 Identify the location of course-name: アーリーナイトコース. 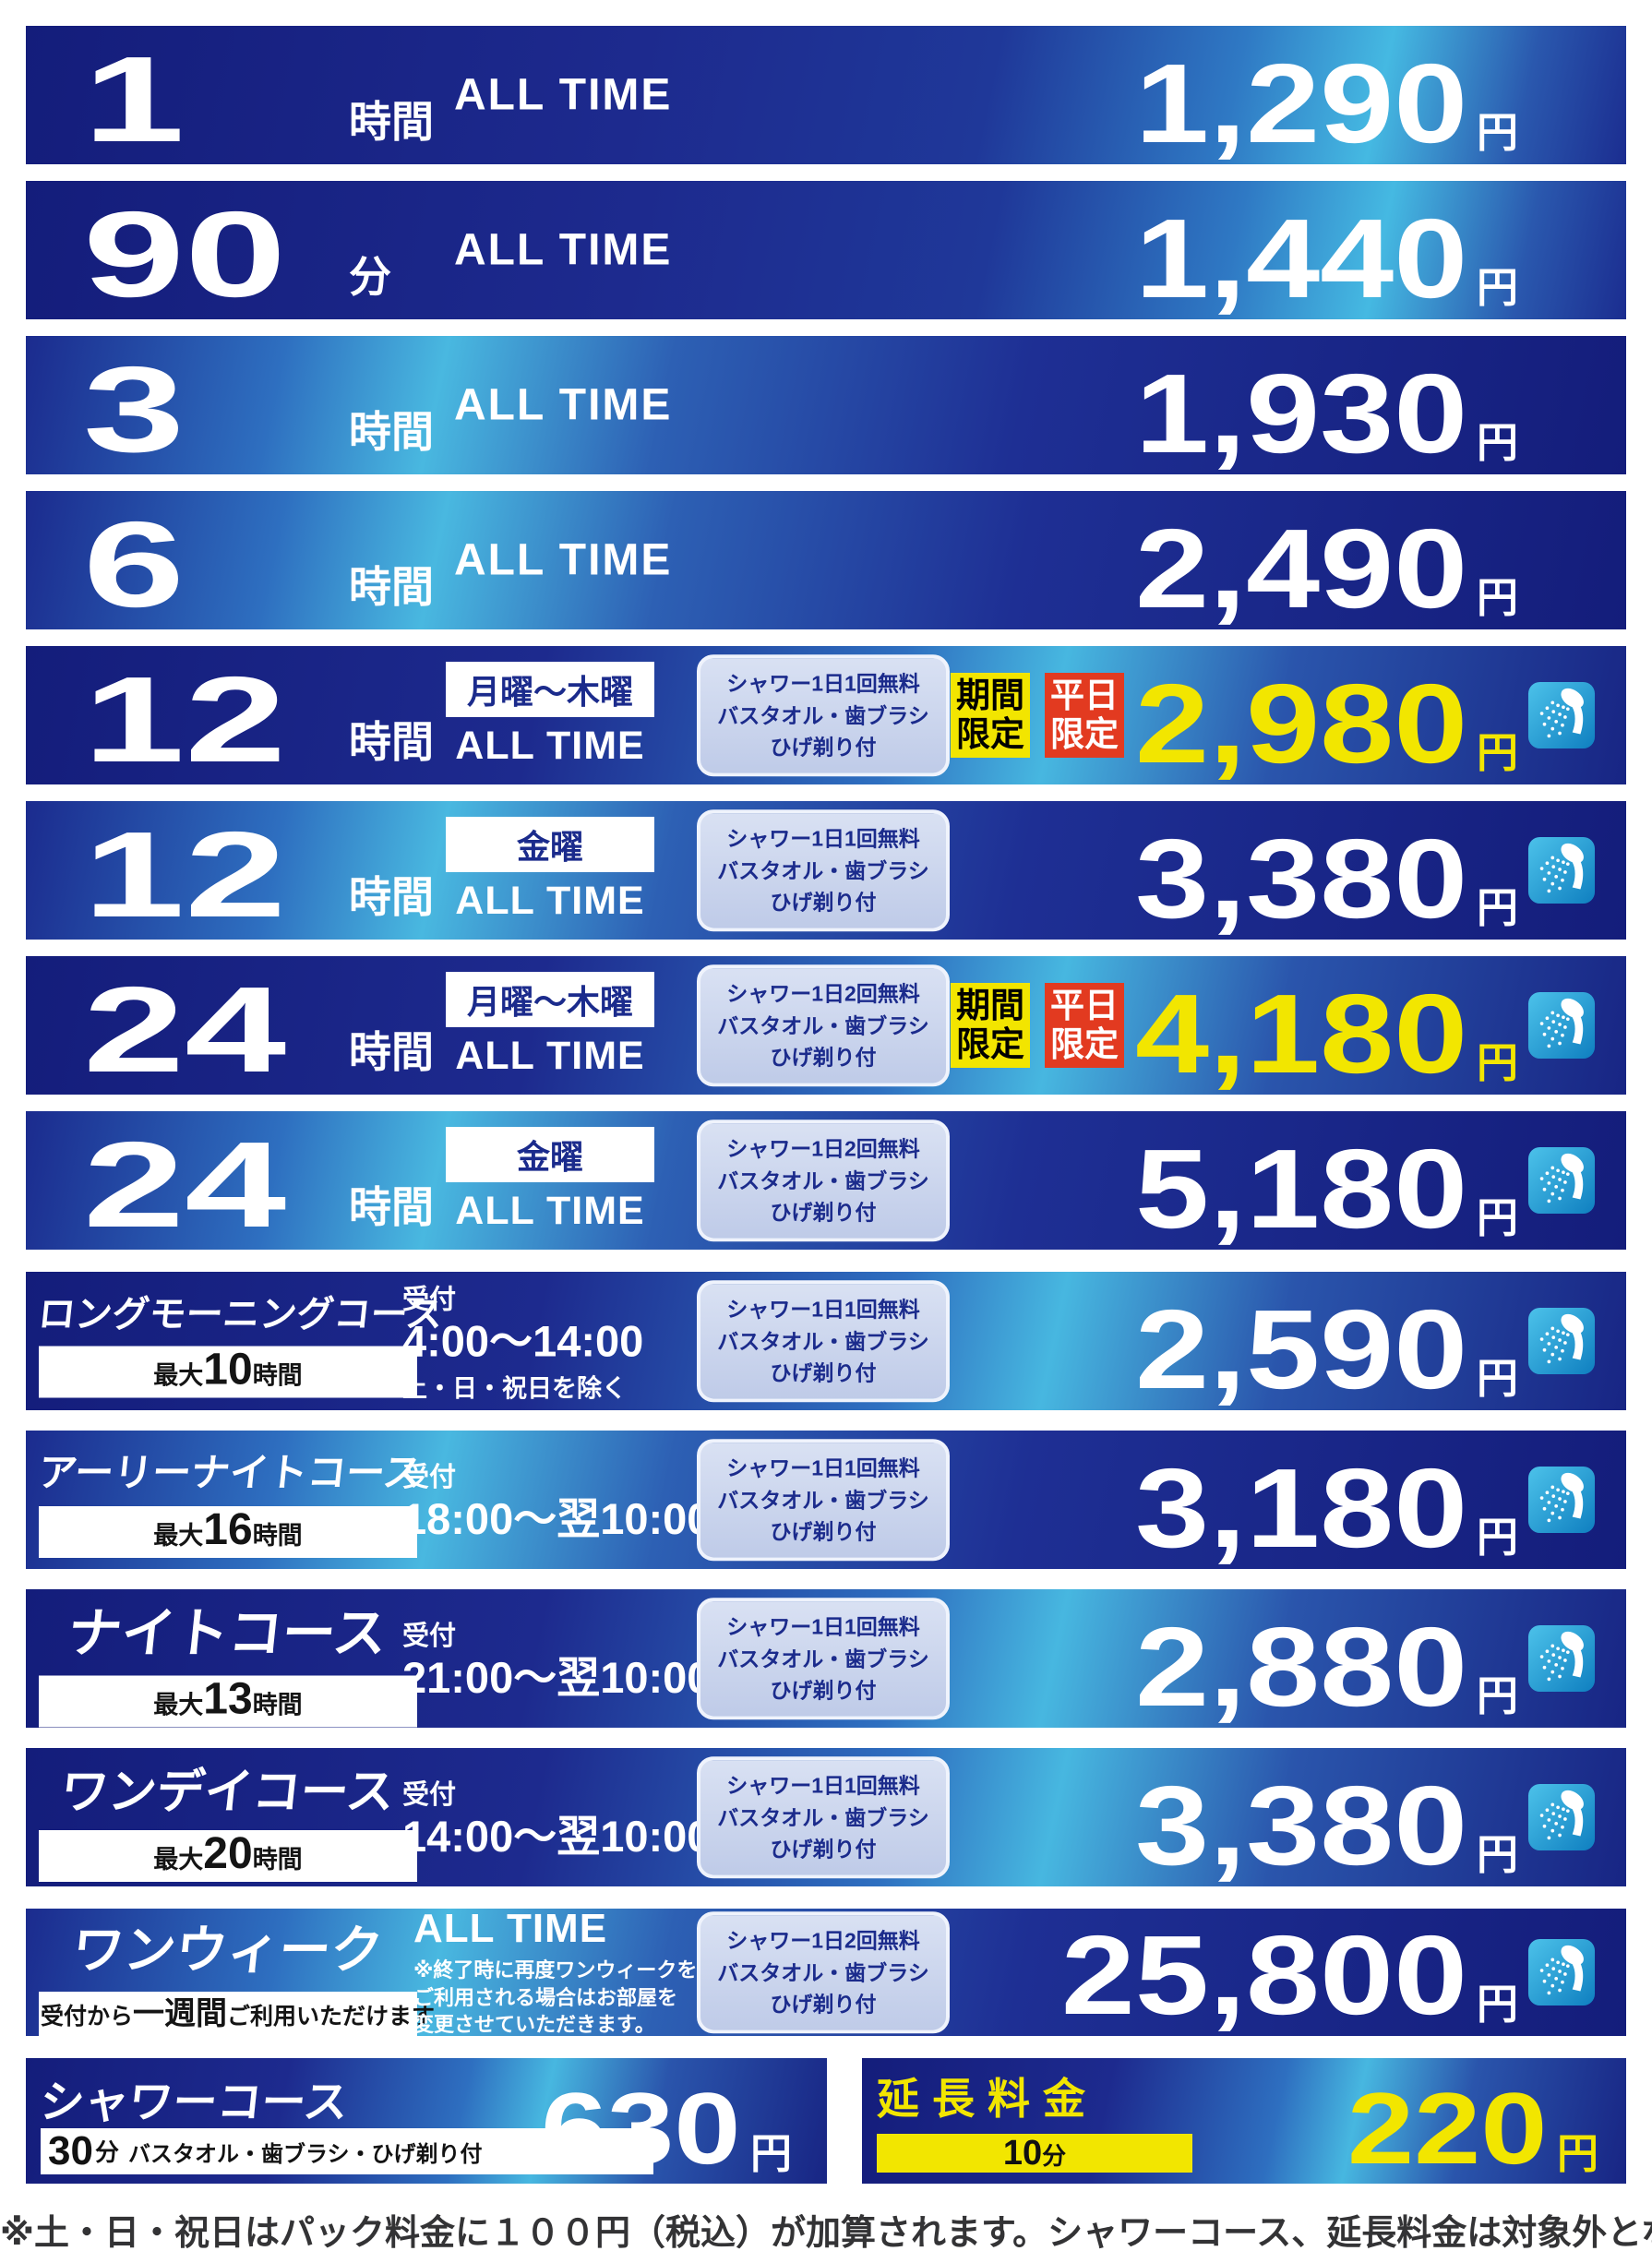
(231, 1473).